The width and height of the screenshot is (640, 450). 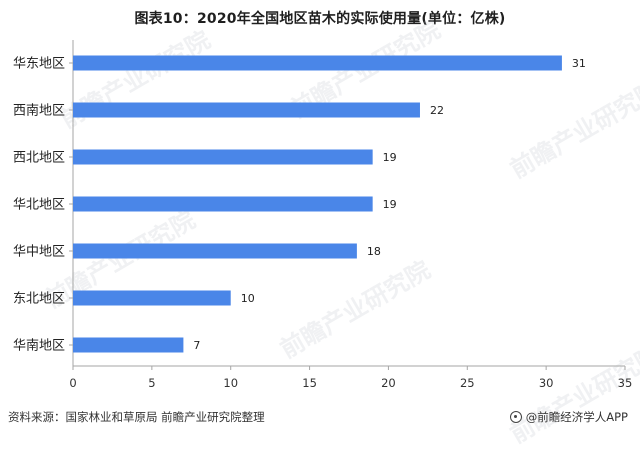 I want to click on brand-footer: @前瞻经济学人APP, so click(x=568, y=417).